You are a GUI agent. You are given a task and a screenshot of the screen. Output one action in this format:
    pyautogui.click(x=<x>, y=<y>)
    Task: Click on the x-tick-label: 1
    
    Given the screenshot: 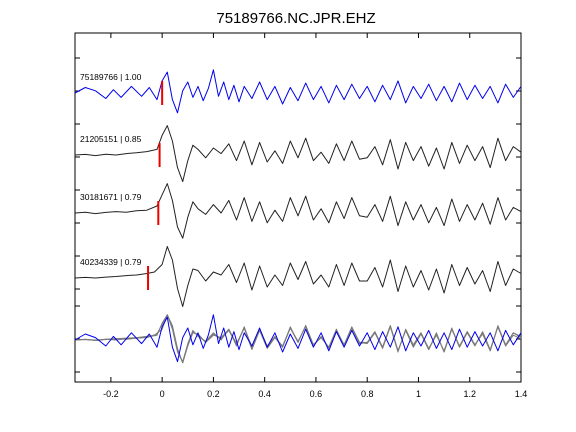 What is the action you would take?
    pyautogui.click(x=418, y=394)
    